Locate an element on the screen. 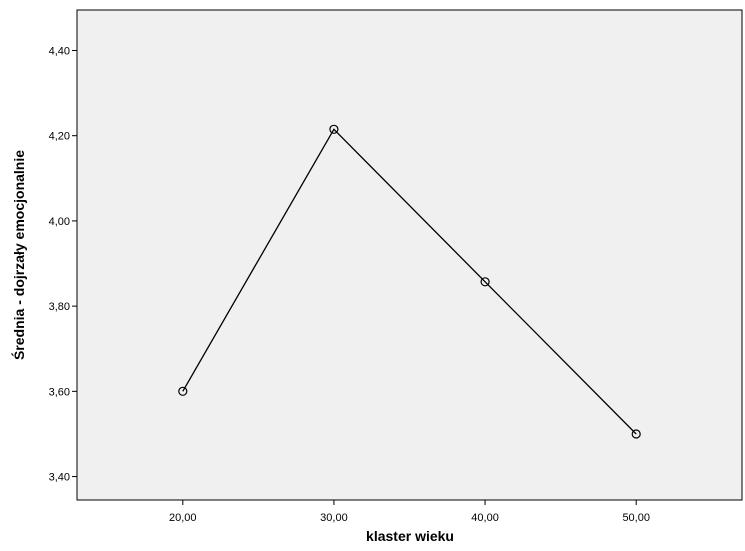  y-tick-label: 4,40 is located at coordinates (59, 51).